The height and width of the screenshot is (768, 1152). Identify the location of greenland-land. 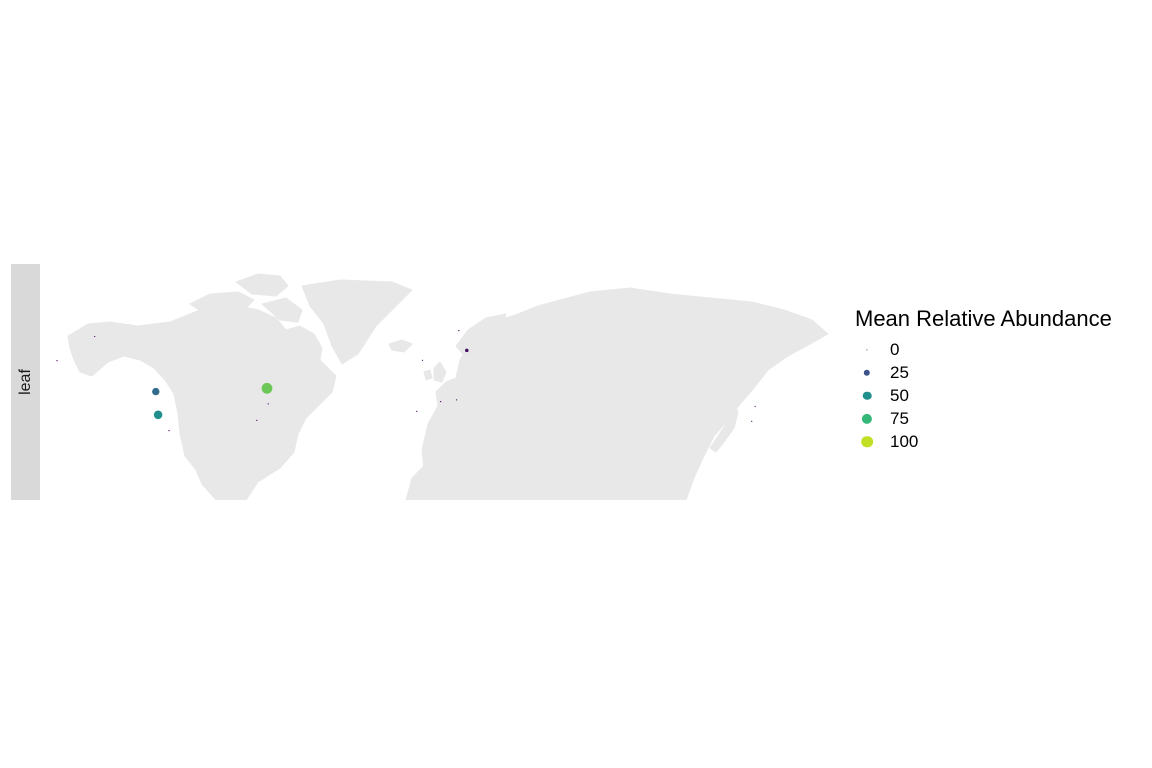
(357, 322).